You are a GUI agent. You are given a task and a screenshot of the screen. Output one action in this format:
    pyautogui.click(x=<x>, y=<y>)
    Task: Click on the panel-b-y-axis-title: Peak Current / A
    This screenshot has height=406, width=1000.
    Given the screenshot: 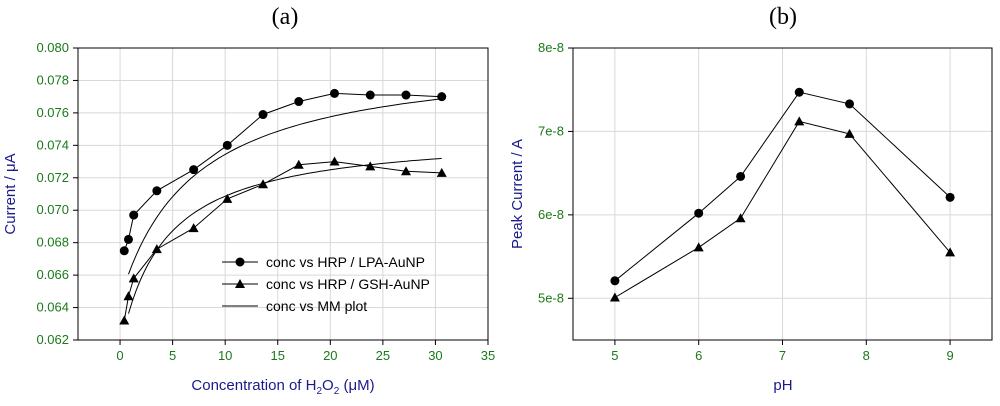 What is the action you would take?
    pyautogui.click(x=517, y=194)
    